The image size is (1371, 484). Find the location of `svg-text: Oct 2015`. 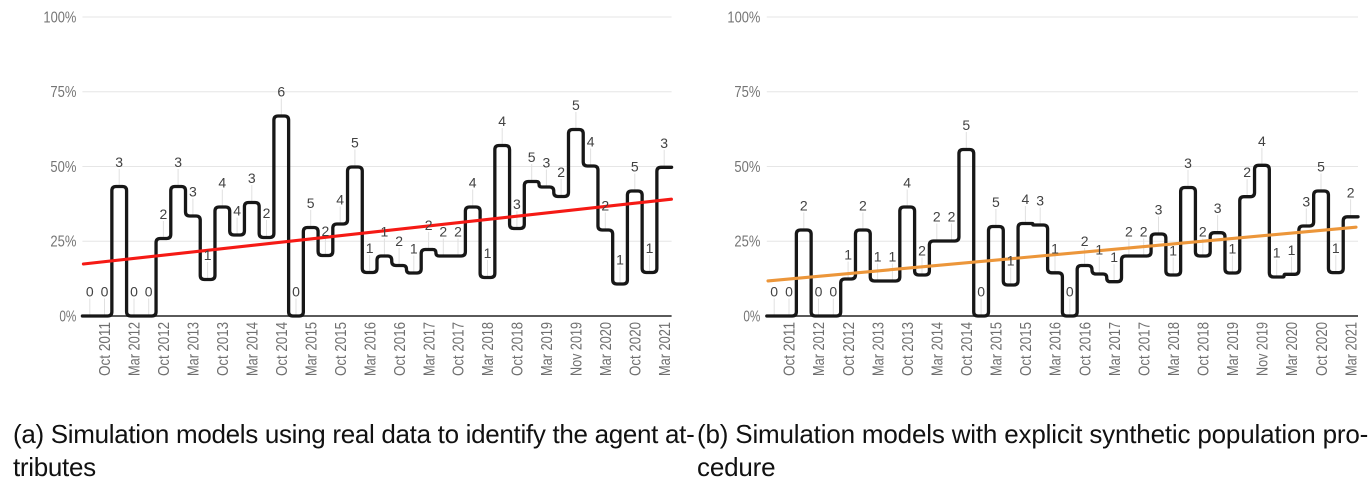

svg-text: Oct 2015 is located at coordinates (341, 349).